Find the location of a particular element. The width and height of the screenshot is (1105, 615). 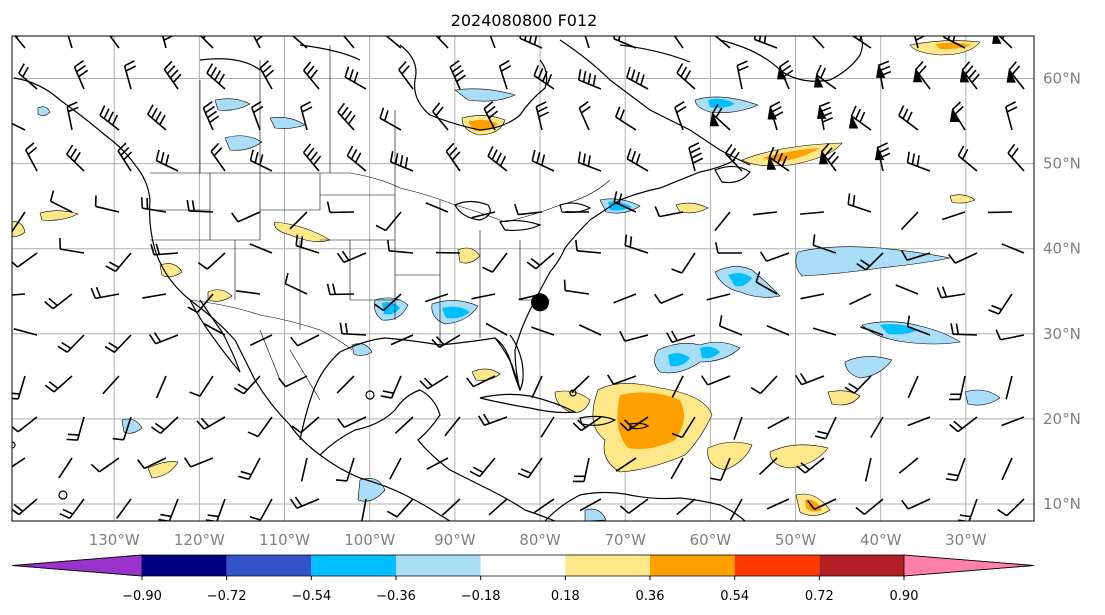

longitude-label: 130°W is located at coordinates (114, 540).